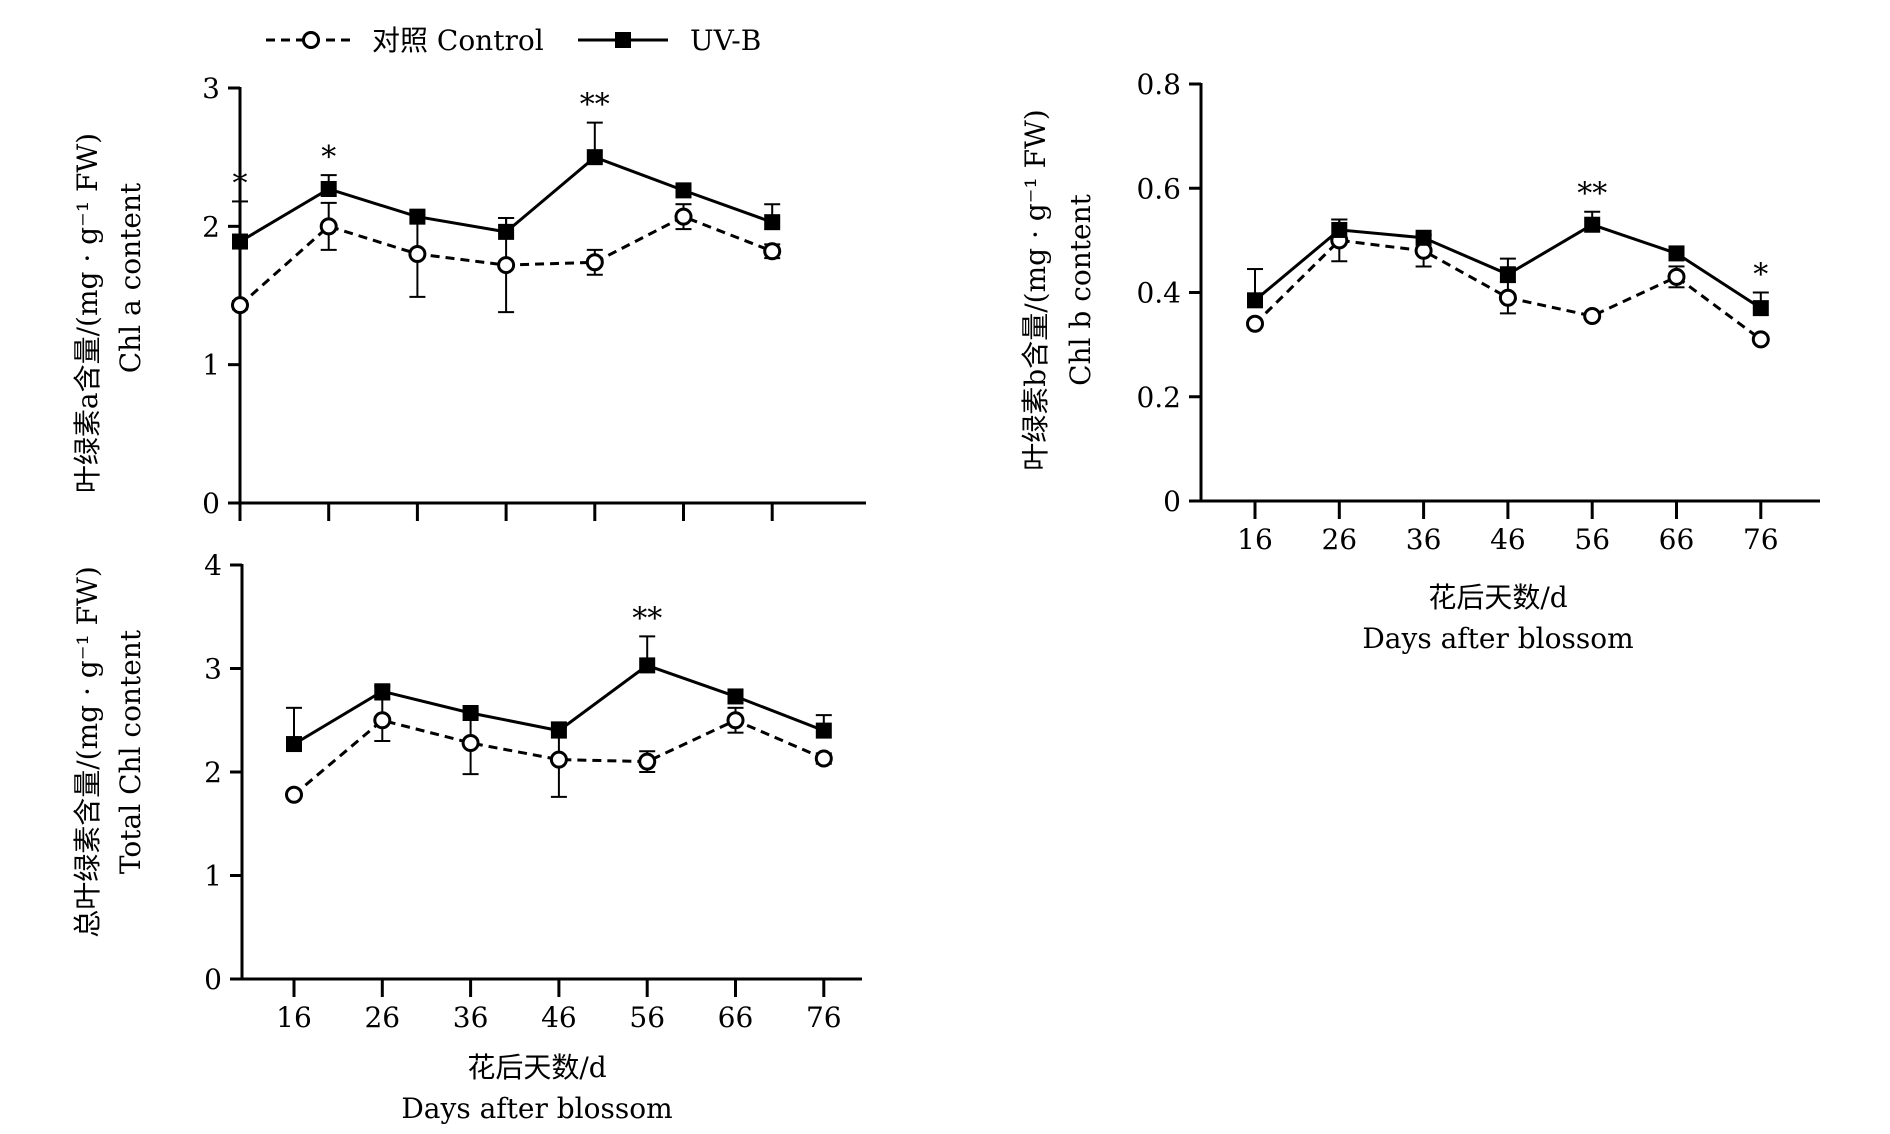 The height and width of the screenshot is (1134, 1890). What do you see at coordinates (647, 1017) in the screenshot?
I see `total-chl-x-tick-label: 56` at bounding box center [647, 1017].